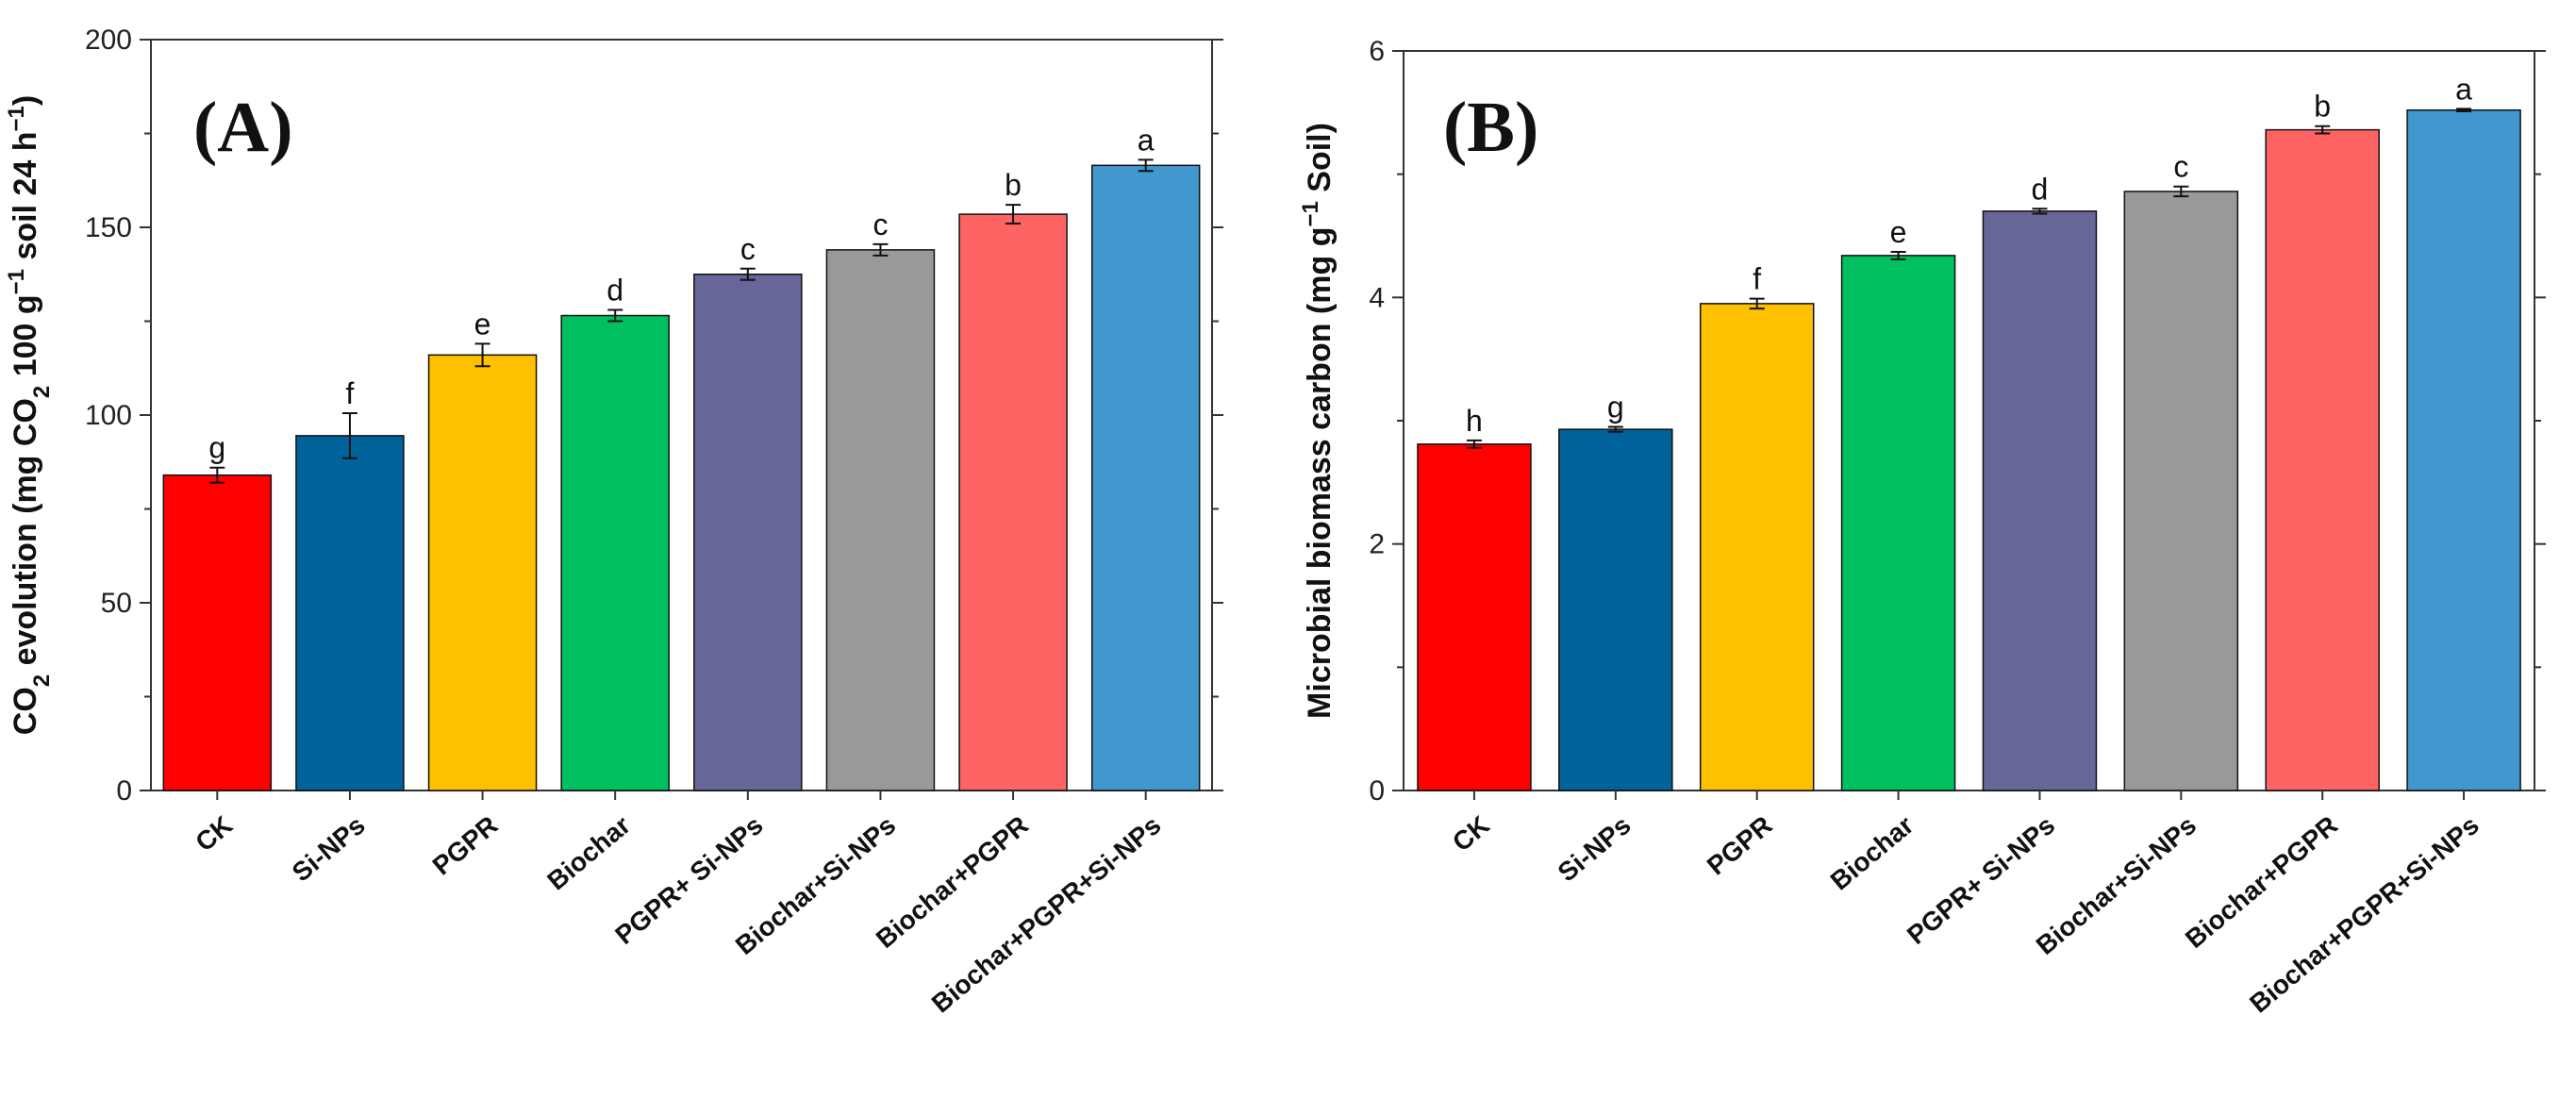 The width and height of the screenshot is (2576, 1115). I want to click on x-tick-label: PGPR+ Si-NPs, so click(1981, 880).